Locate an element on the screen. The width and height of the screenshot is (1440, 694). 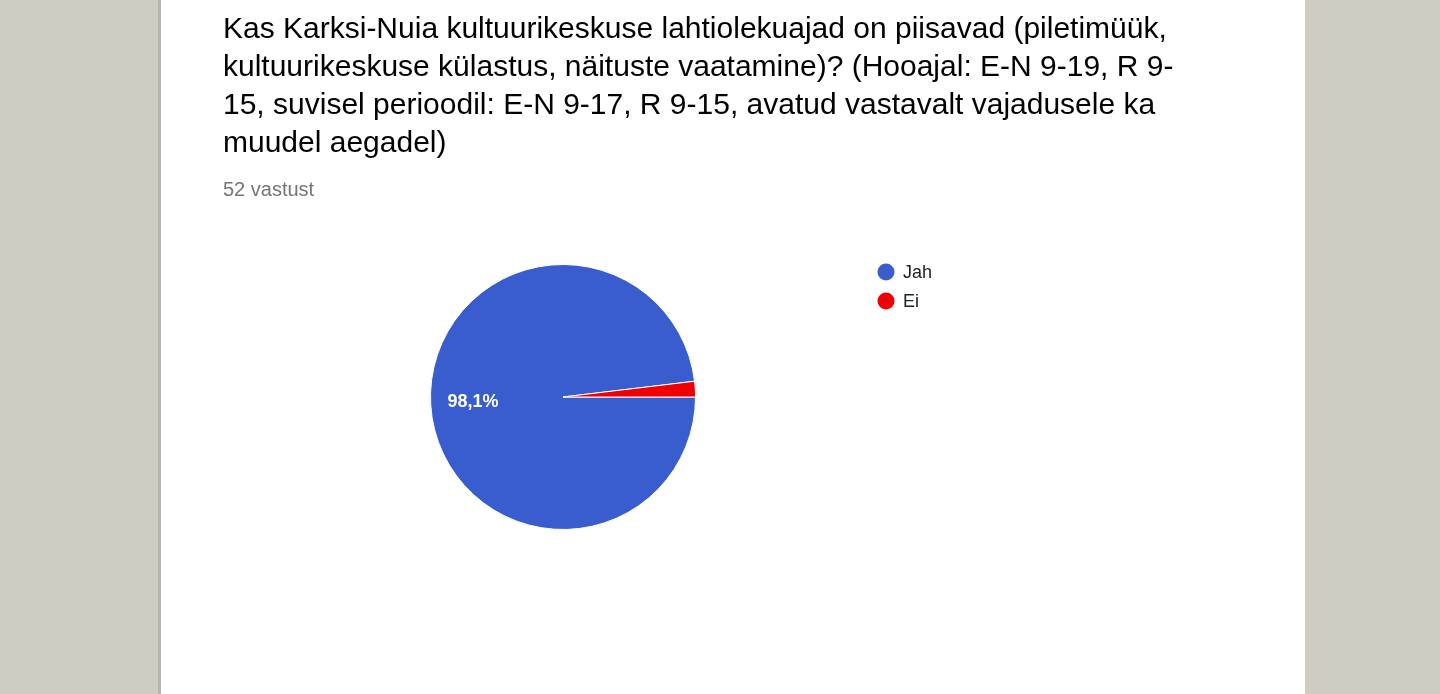
legend-label: Jah is located at coordinates (918, 271).